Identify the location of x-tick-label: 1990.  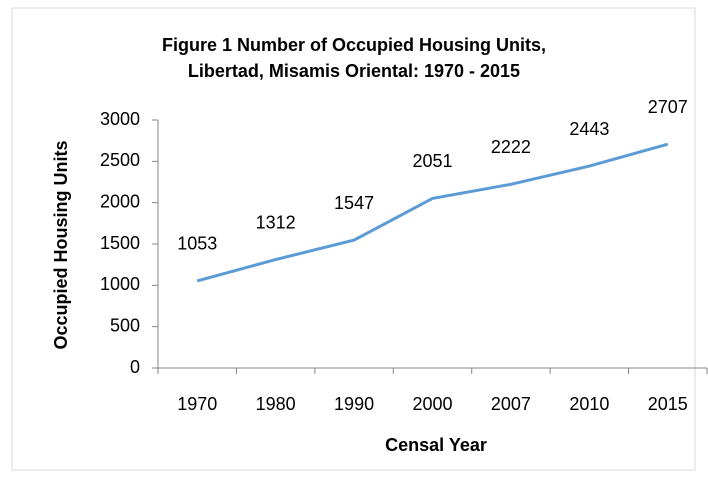
(354, 404).